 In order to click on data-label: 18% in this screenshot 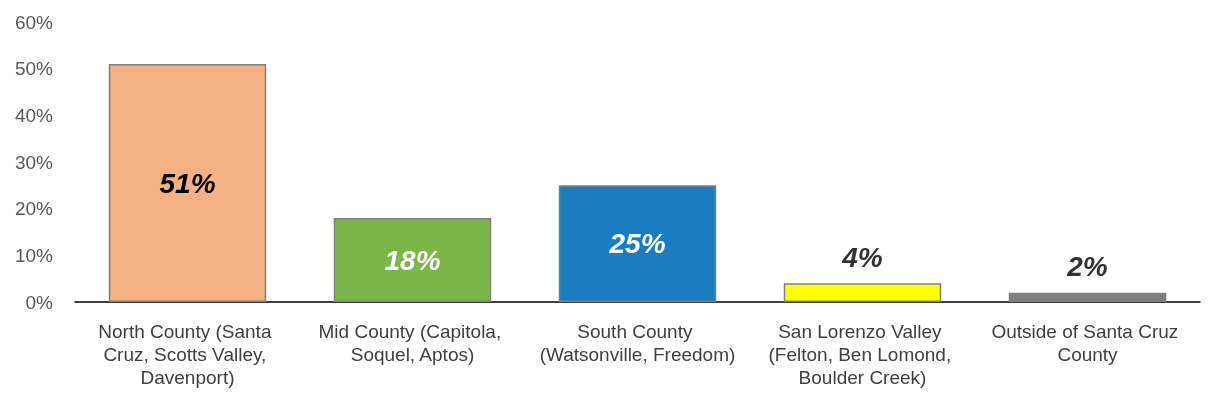, I will do `click(412, 260)`.